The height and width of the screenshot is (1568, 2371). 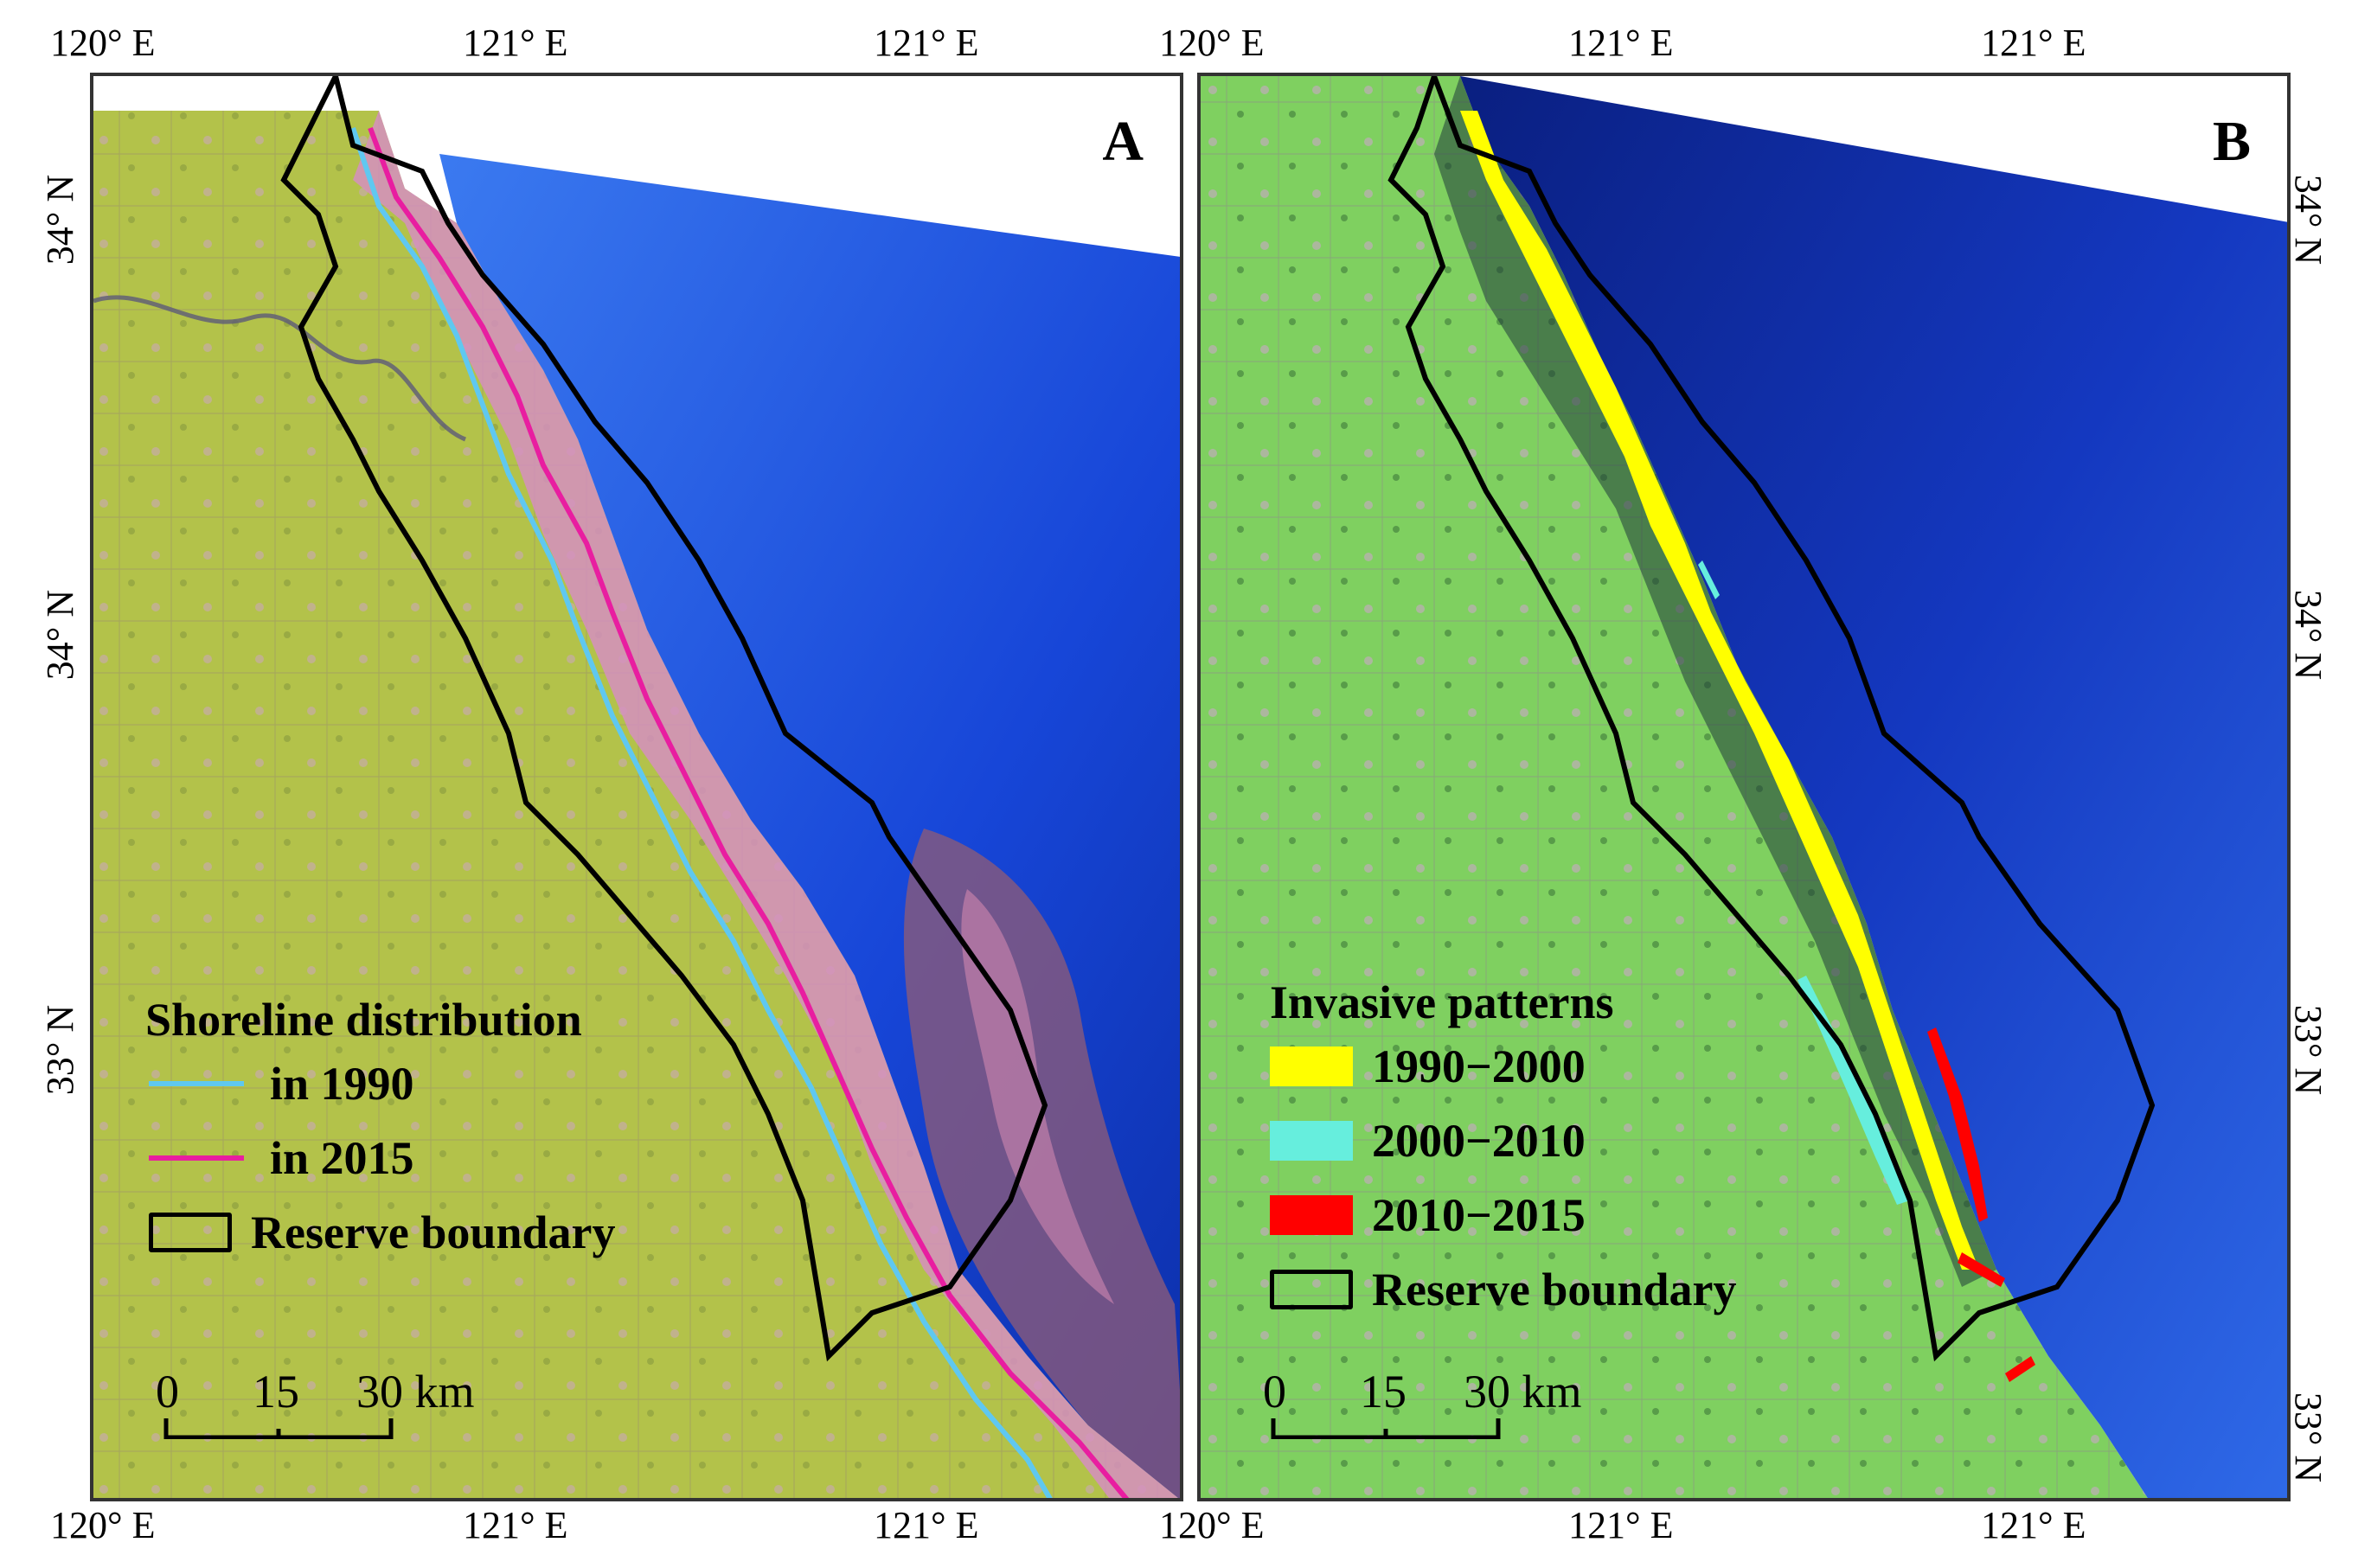 I want to click on bottom-lon-label-a1: 120° E, so click(x=103, y=1525).